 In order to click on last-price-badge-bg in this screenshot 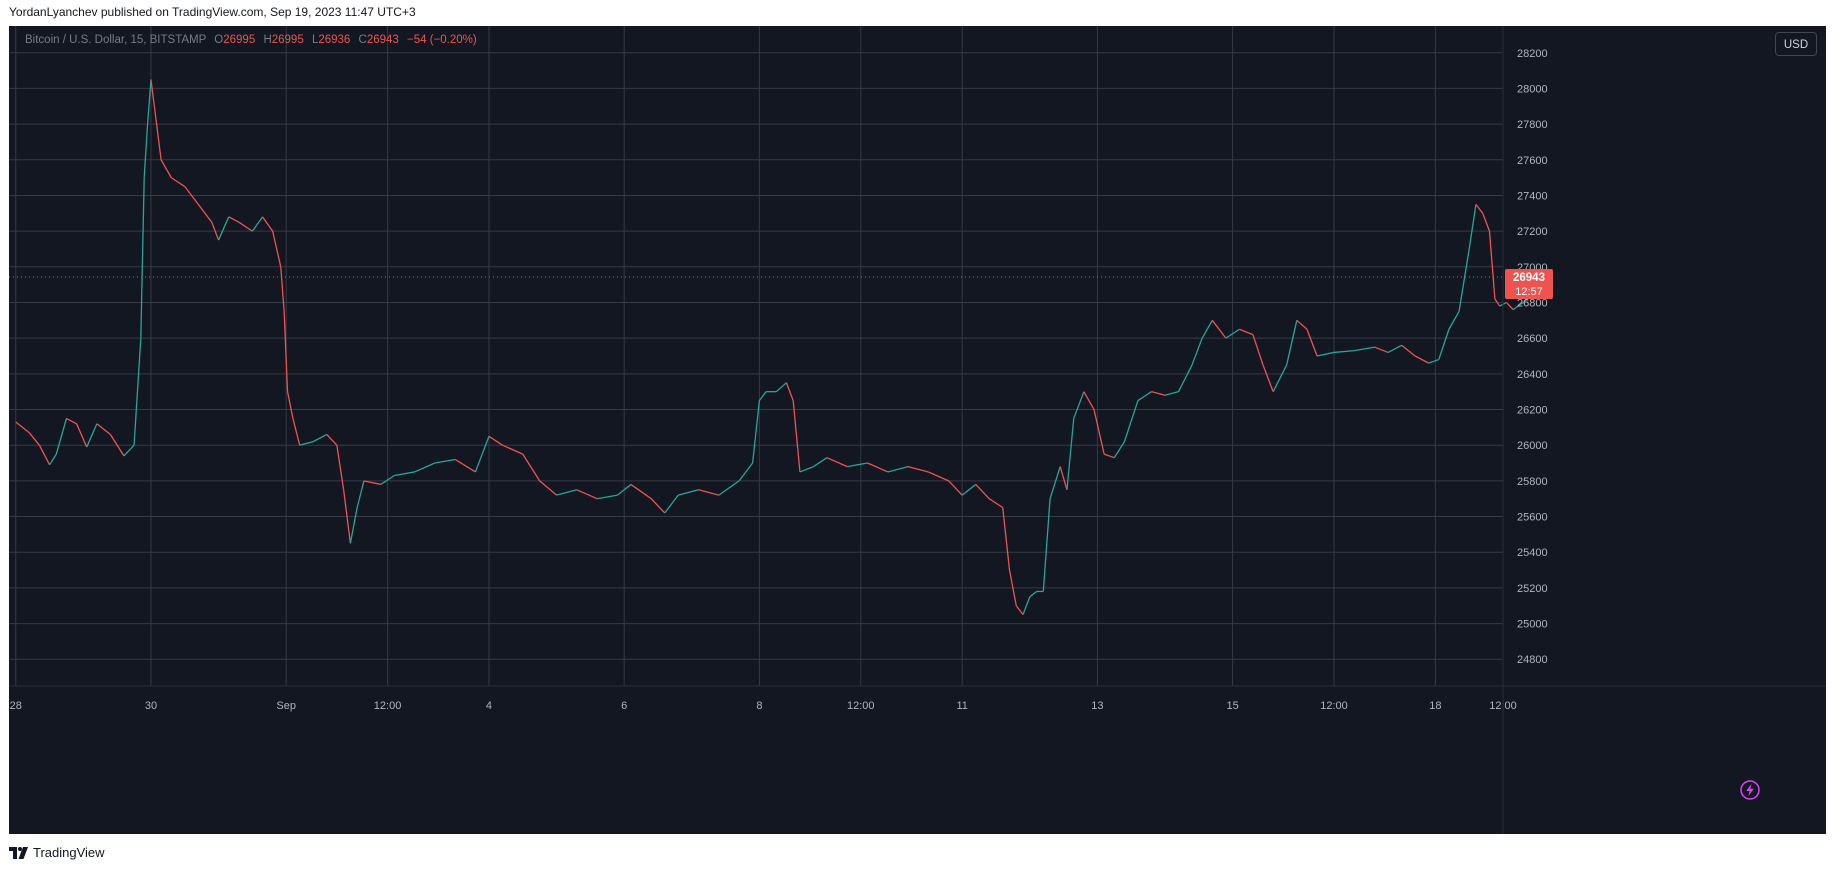, I will do `click(1529, 283)`.